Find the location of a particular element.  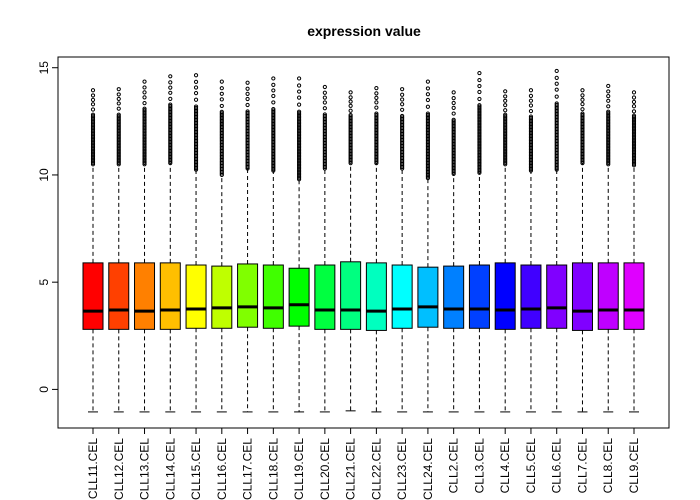

box-cll20-cel is located at coordinates (325, 248).